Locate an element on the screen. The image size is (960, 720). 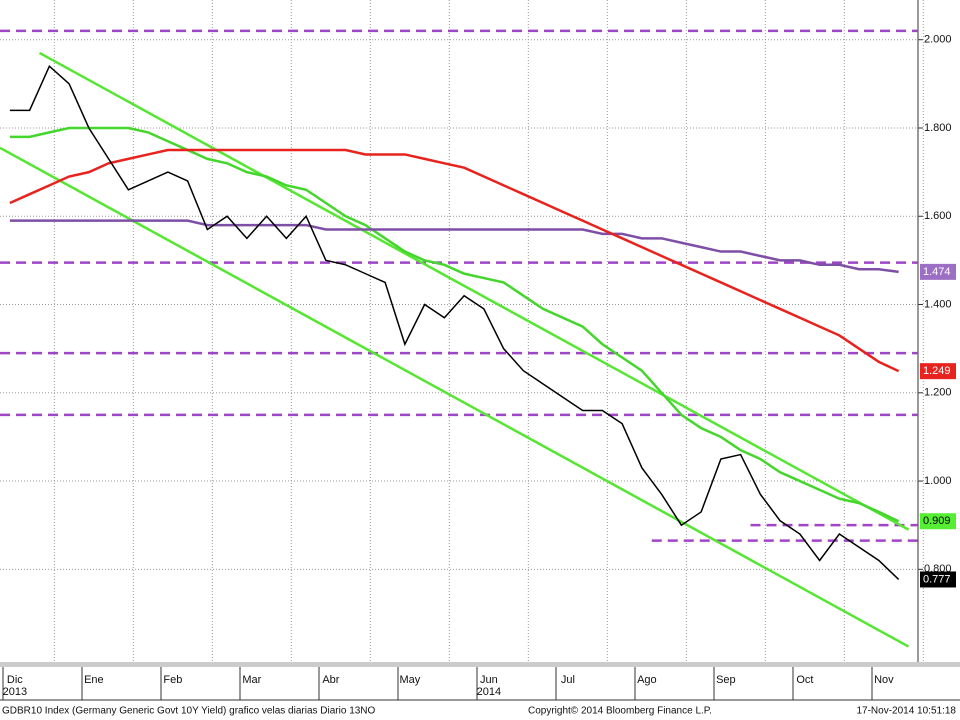
x-tick-label: Jun is located at coordinates (489, 680).